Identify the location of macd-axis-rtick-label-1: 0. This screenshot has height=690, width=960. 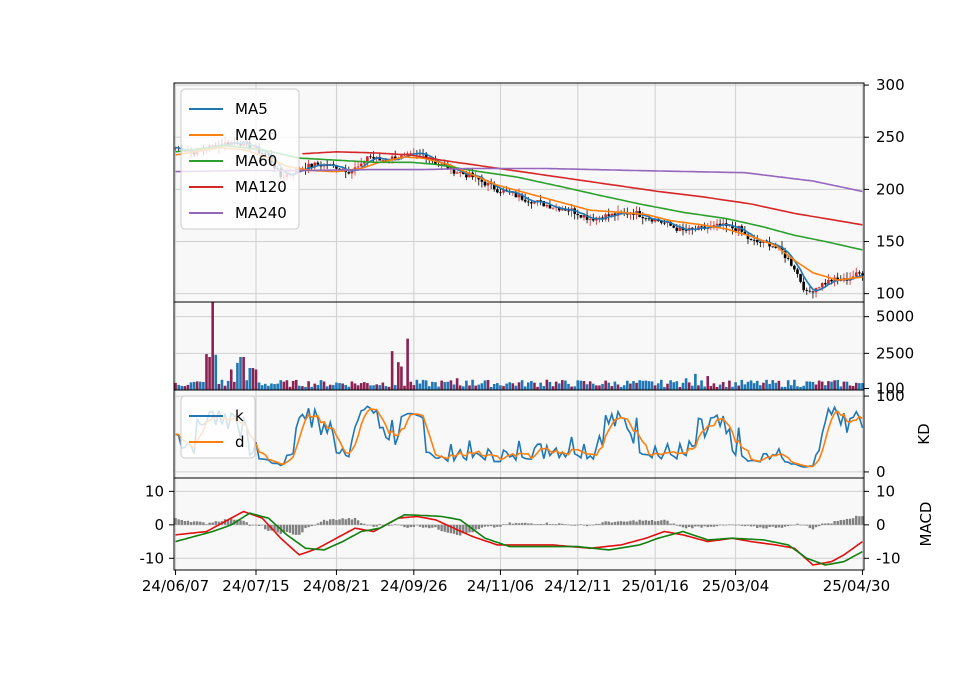
(881, 525).